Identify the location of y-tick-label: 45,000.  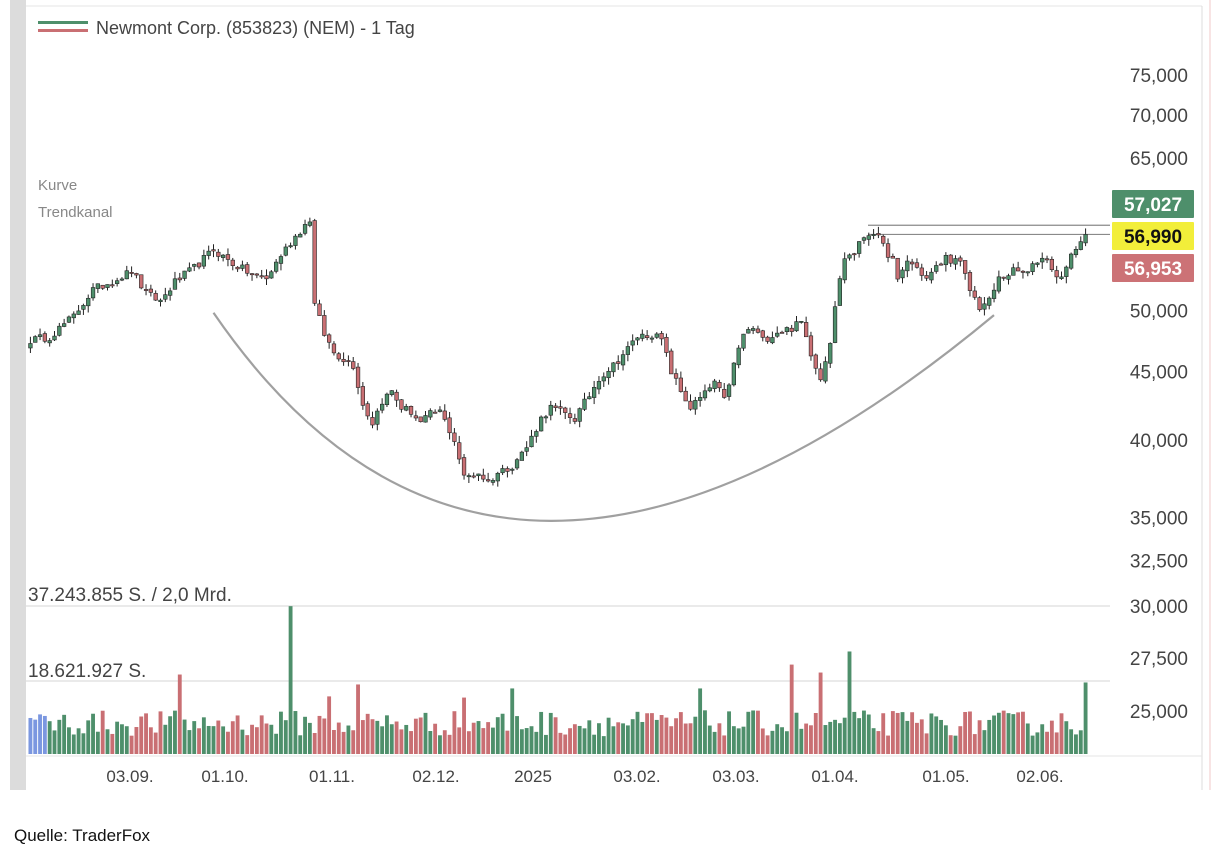
(1159, 373).